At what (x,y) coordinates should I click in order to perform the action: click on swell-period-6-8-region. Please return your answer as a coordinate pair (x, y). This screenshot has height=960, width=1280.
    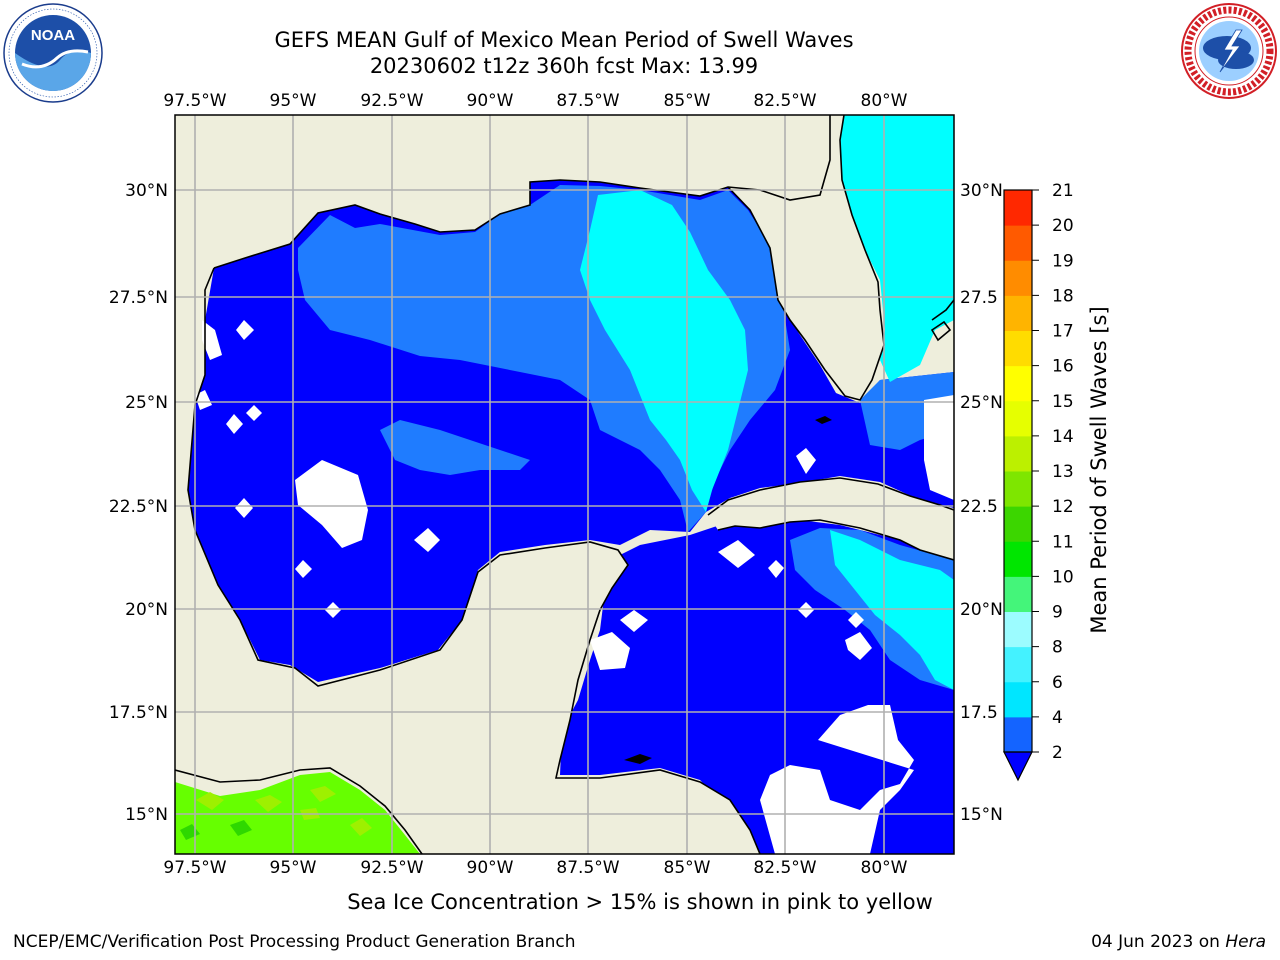
    Looking at the image, I should click on (664, 351).